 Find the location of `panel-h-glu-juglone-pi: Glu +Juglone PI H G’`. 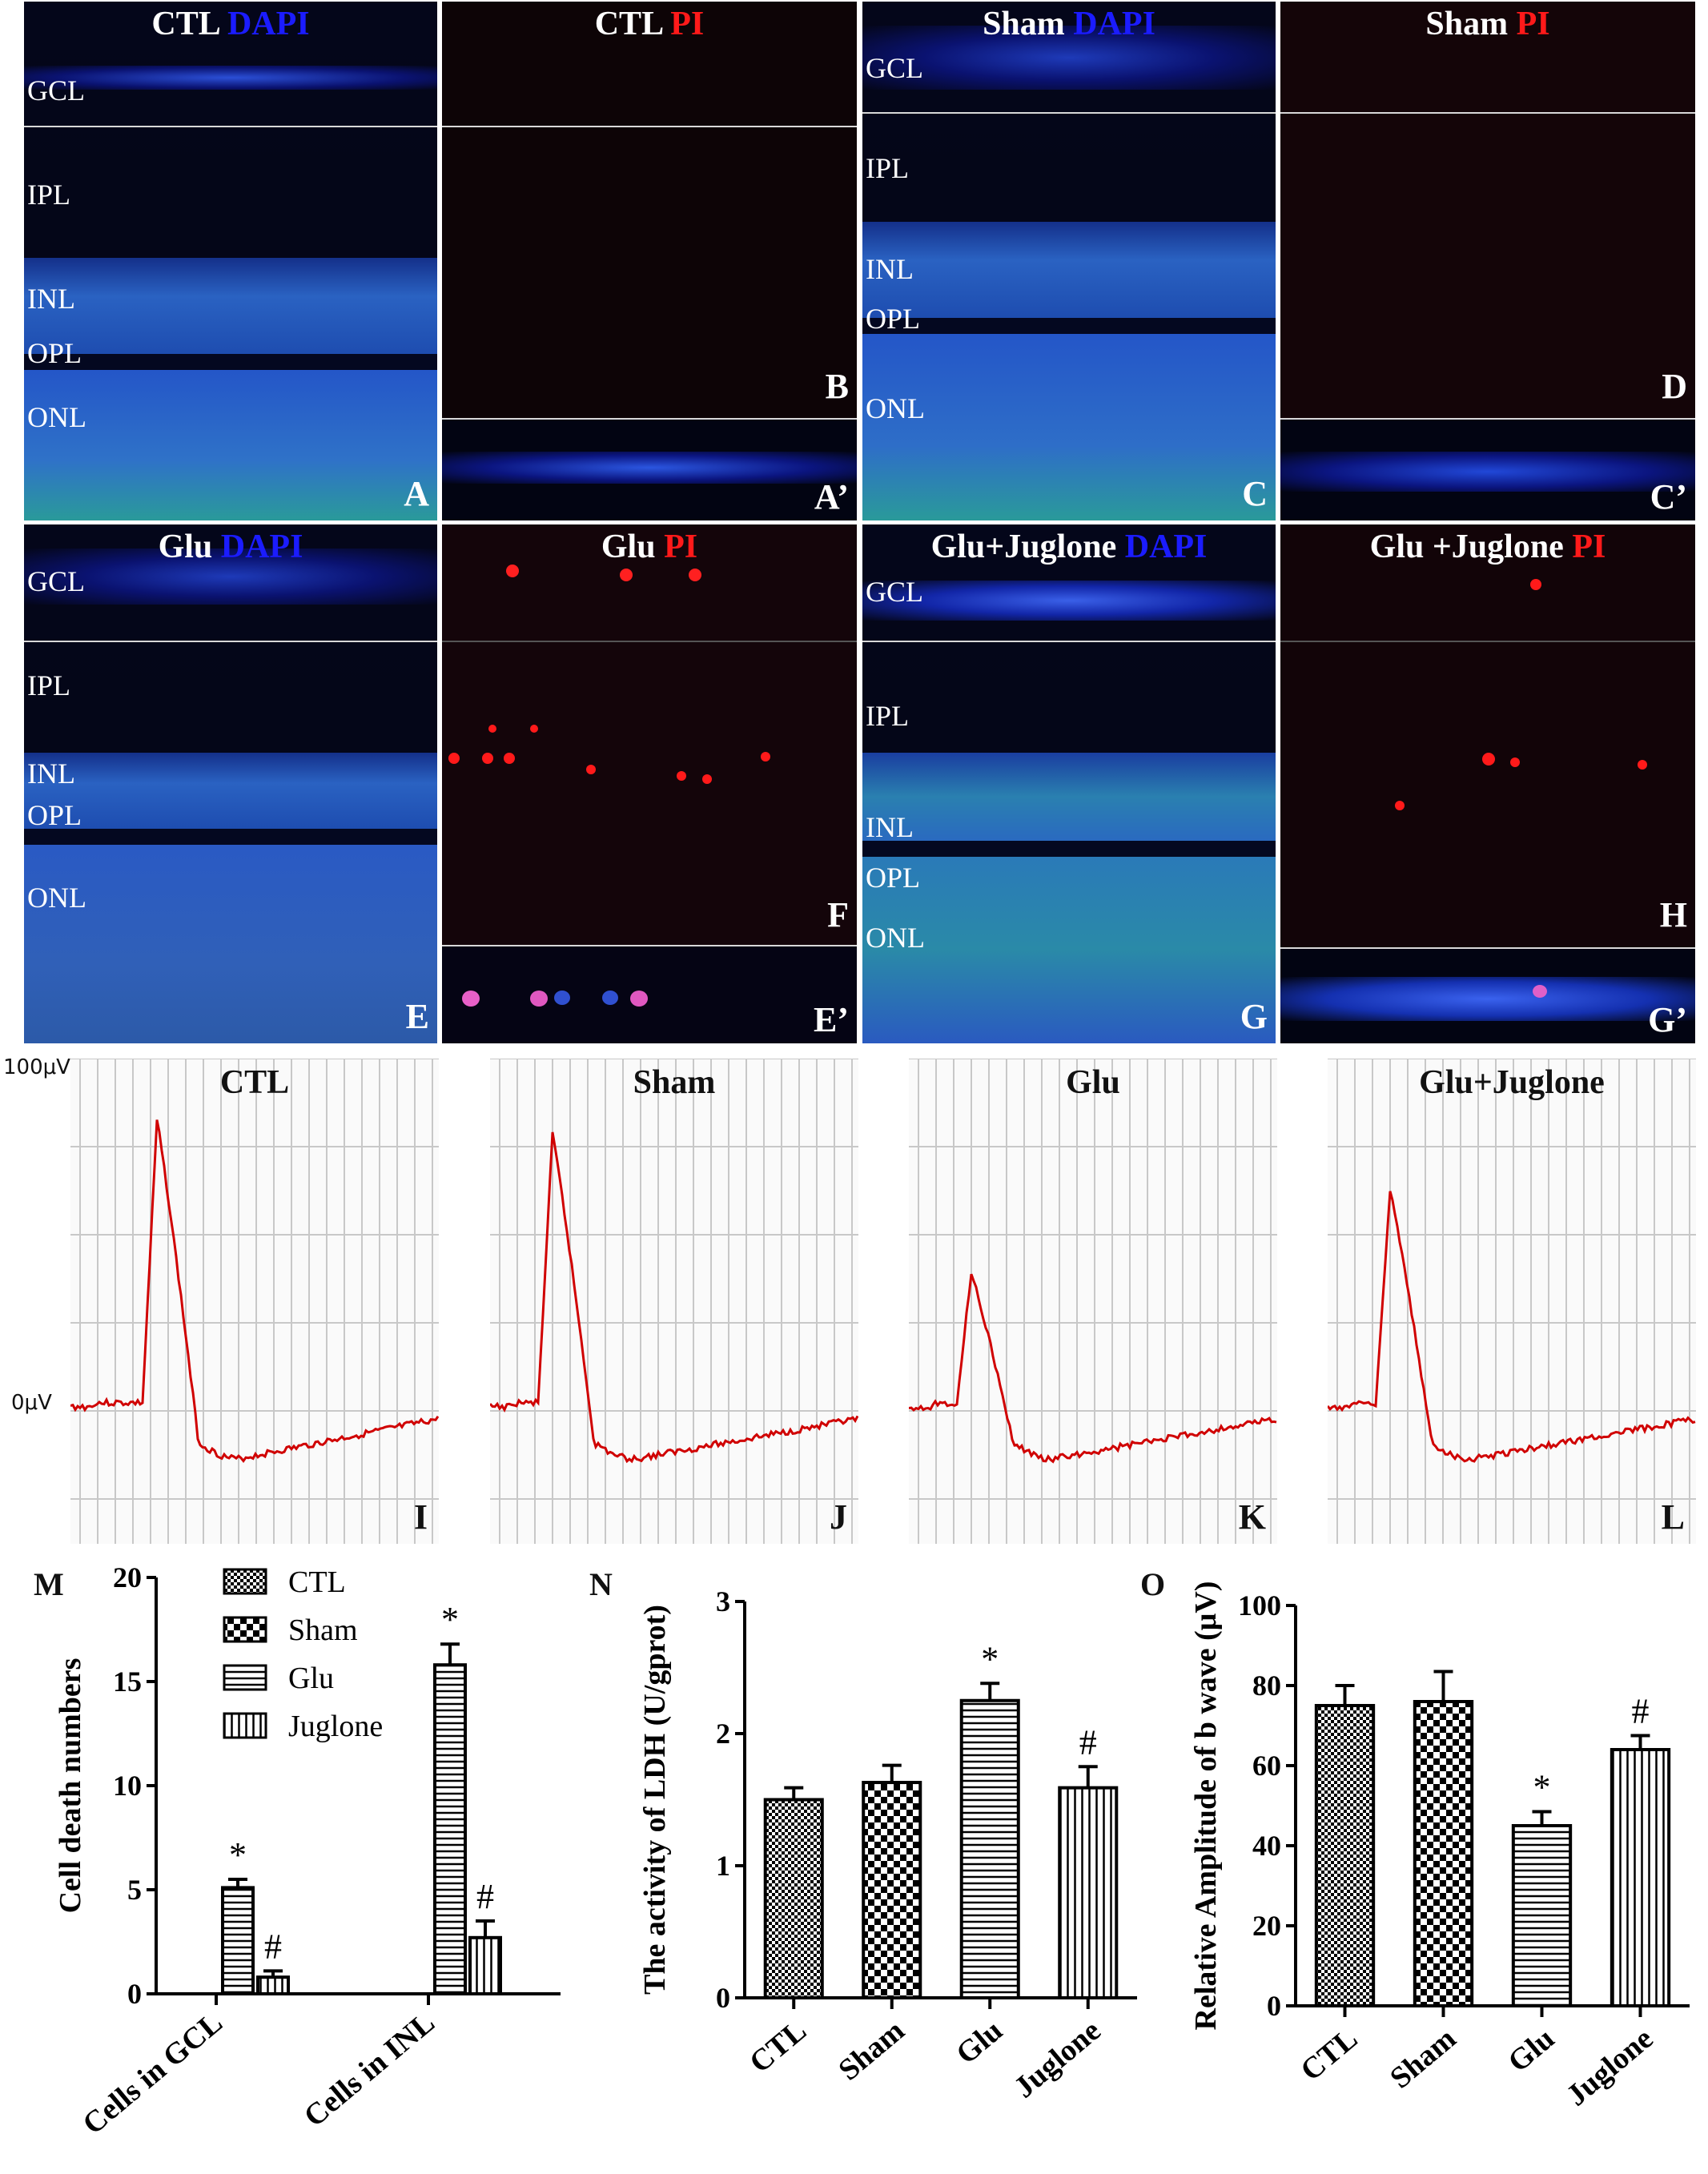

panel-h-glu-juglone-pi: Glu +Juglone PI H G’ is located at coordinates (1488, 783).